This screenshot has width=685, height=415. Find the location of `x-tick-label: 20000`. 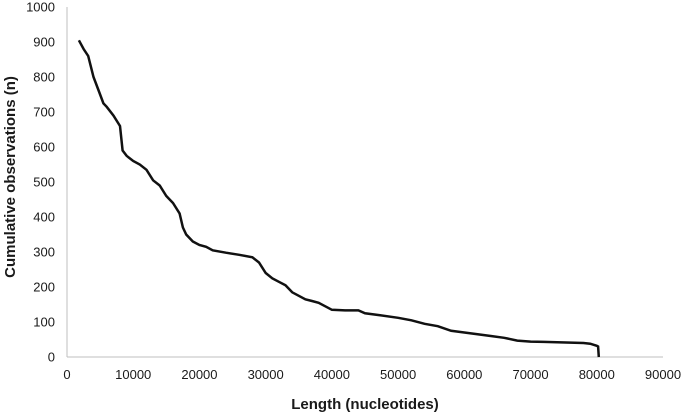

x-tick-label: 20000 is located at coordinates (199, 374).